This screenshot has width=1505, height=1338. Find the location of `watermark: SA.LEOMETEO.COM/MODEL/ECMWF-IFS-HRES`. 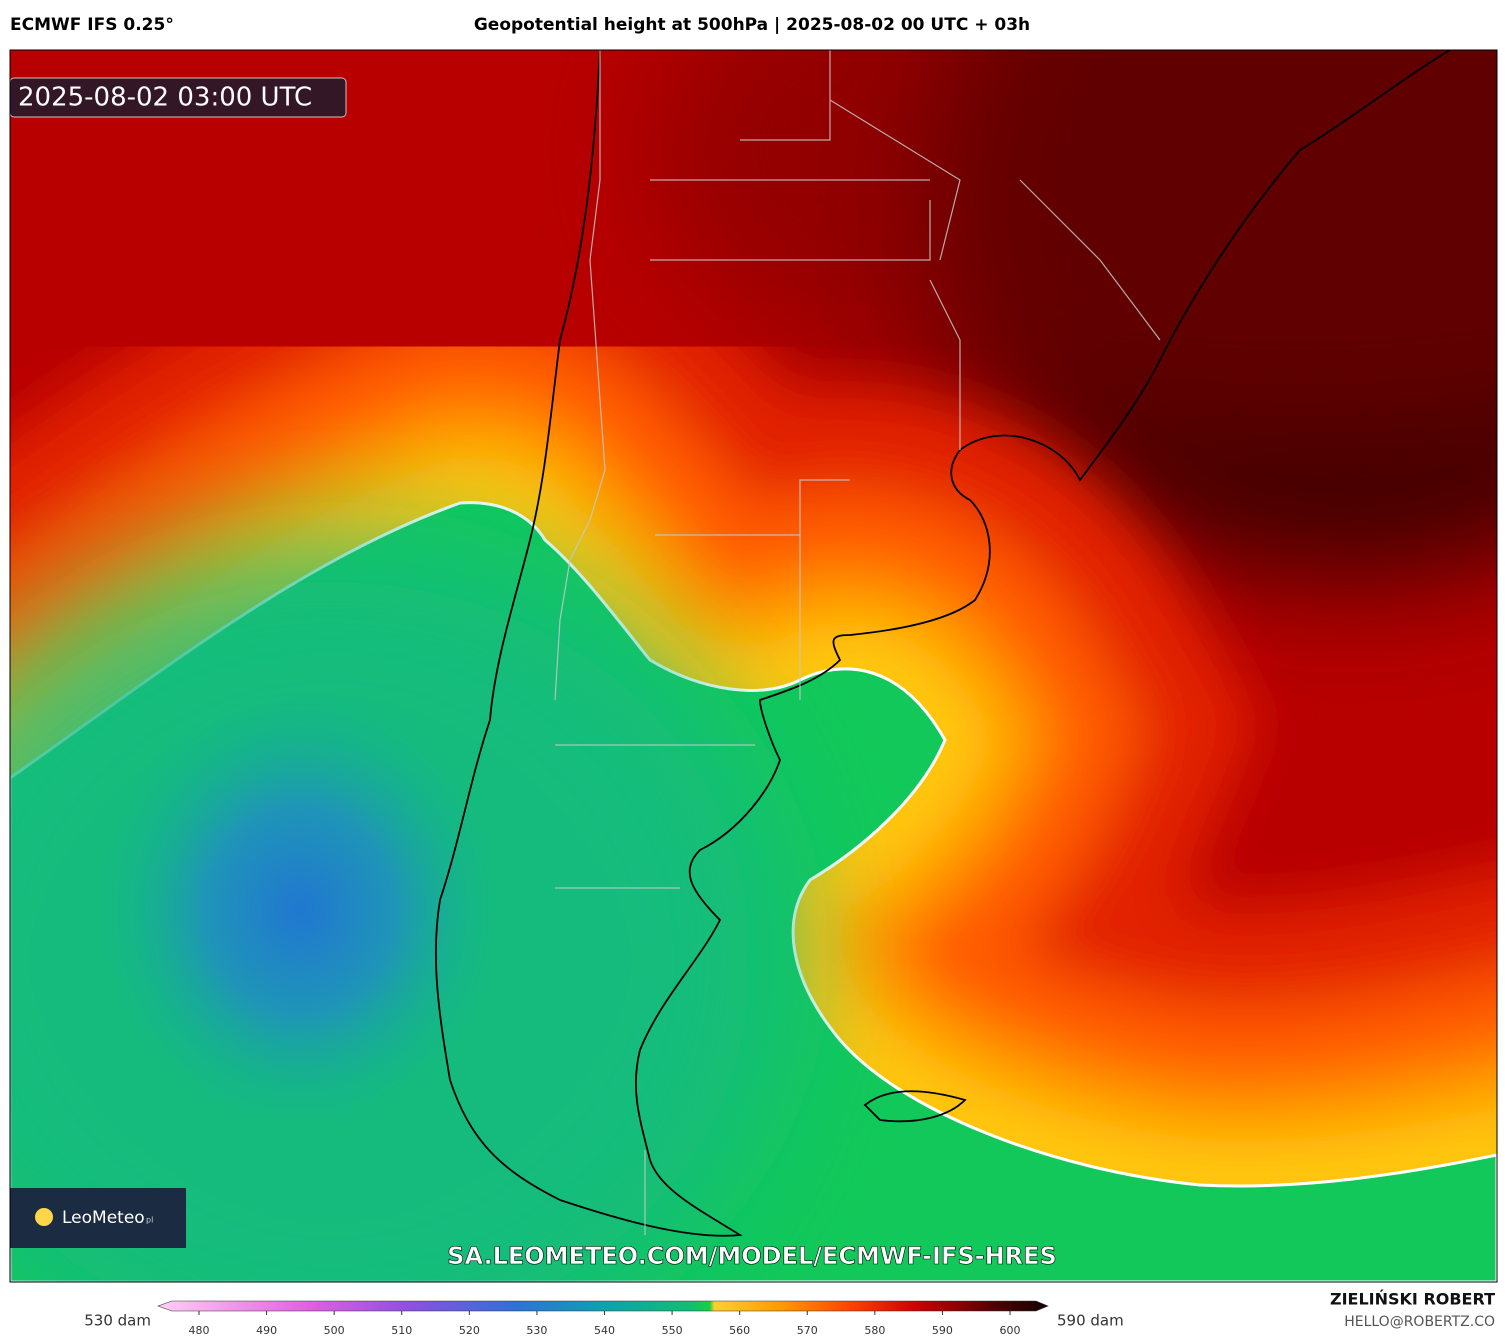

watermark: SA.LEOMETEO.COM/MODEL/ECMWF-IFS-HRES is located at coordinates (752, 1256).